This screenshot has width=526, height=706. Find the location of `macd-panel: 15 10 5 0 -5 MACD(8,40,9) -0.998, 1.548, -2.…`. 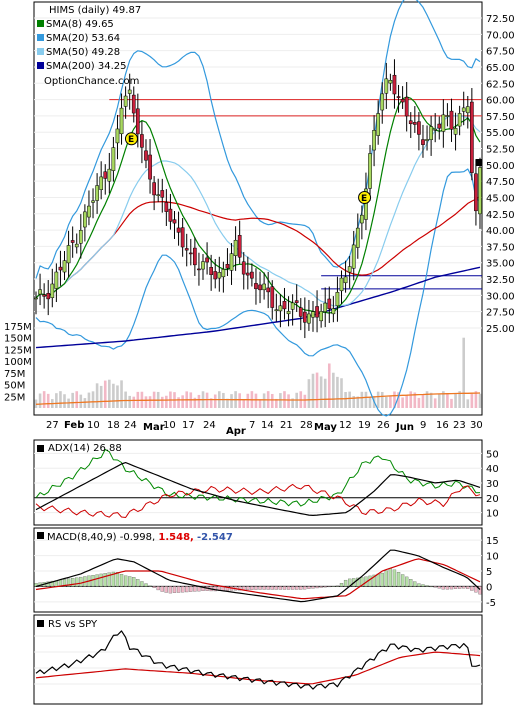

macd-panel: 15 10 5 0 -5 MACD(8,40,9) -0.998, 1.548, -2.… is located at coordinates (266, 570).